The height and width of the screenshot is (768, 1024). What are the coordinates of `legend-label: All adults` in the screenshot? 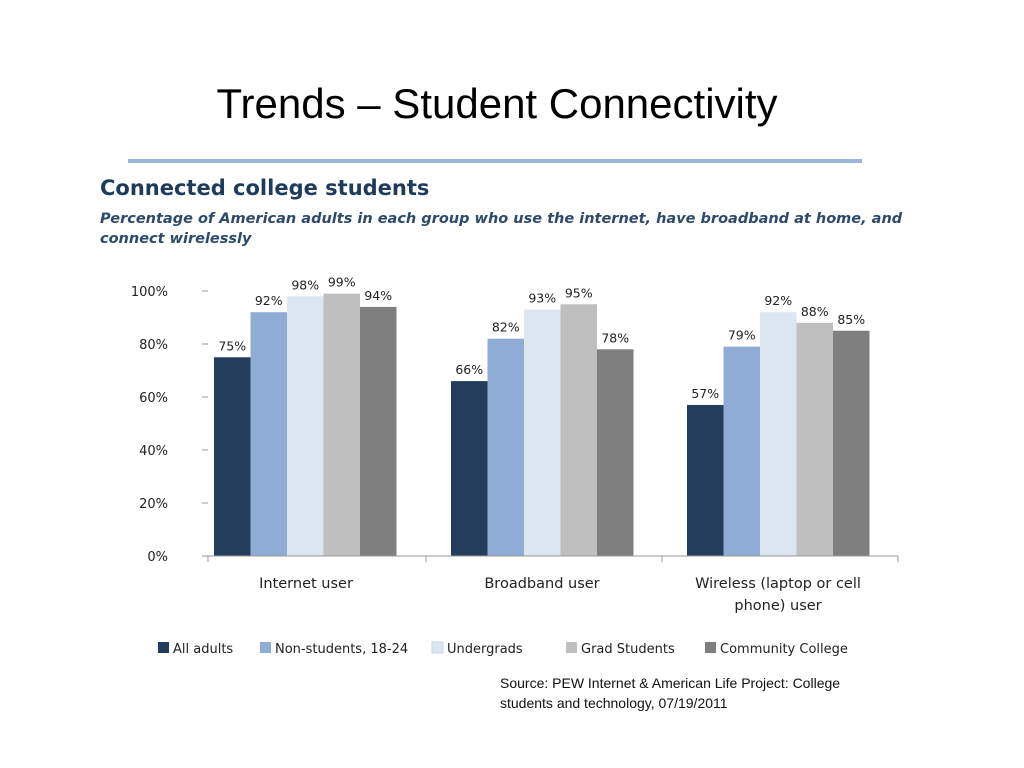 It's located at (203, 649).